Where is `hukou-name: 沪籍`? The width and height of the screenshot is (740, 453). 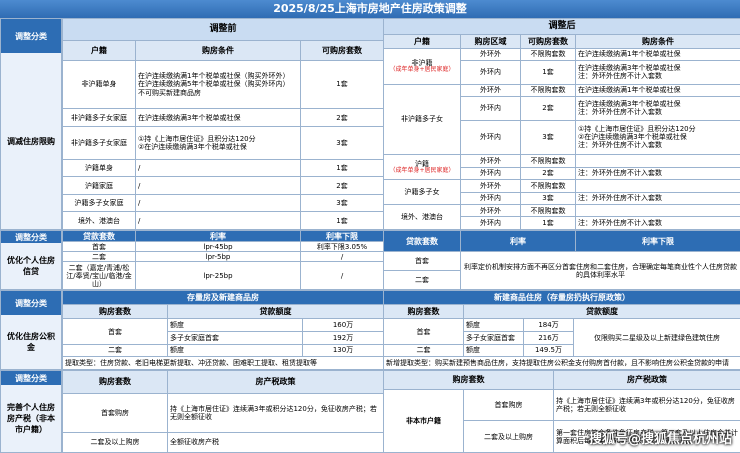
hukou-name: 沪籍 is located at coordinates (422, 163).